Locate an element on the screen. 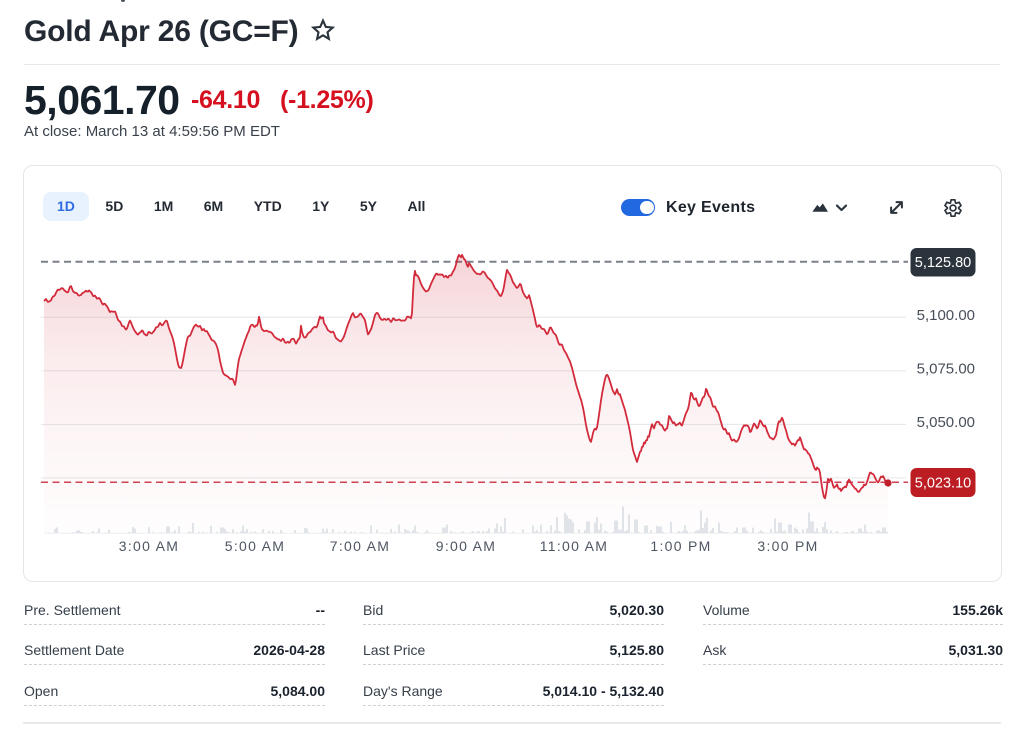 The width and height of the screenshot is (1024, 748). svg-text: 5,125.80 is located at coordinates (943, 263).